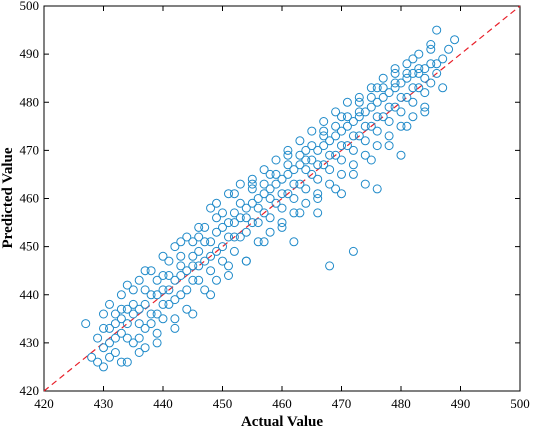 This screenshot has height=430, width=533. What do you see at coordinates (342, 403) in the screenshot?
I see `x-tick-label: 470` at bounding box center [342, 403].